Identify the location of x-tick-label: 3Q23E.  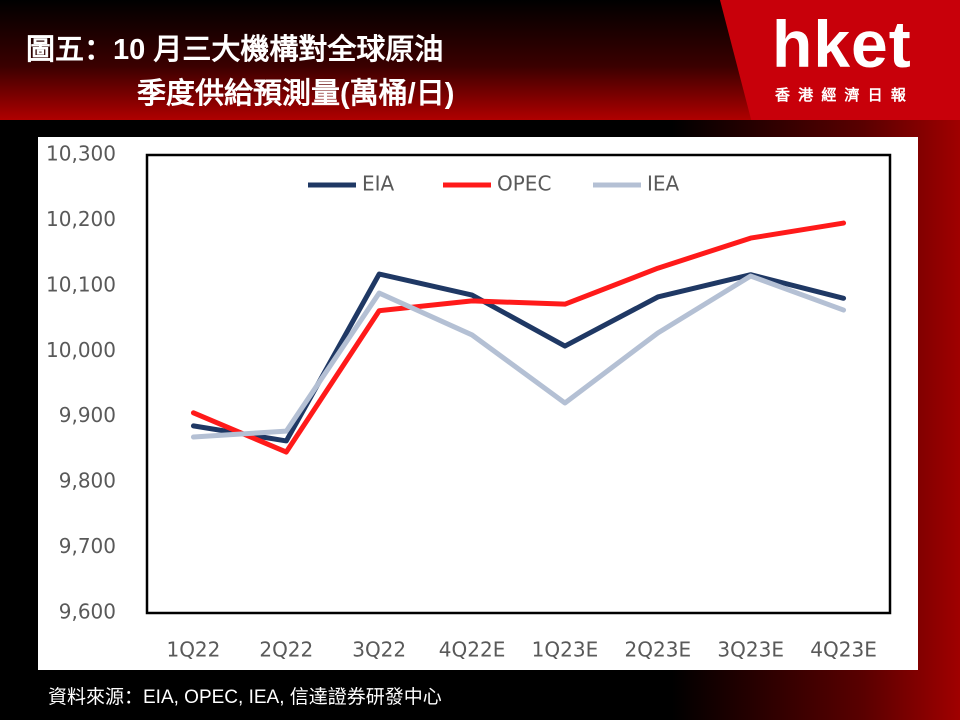
(750, 650).